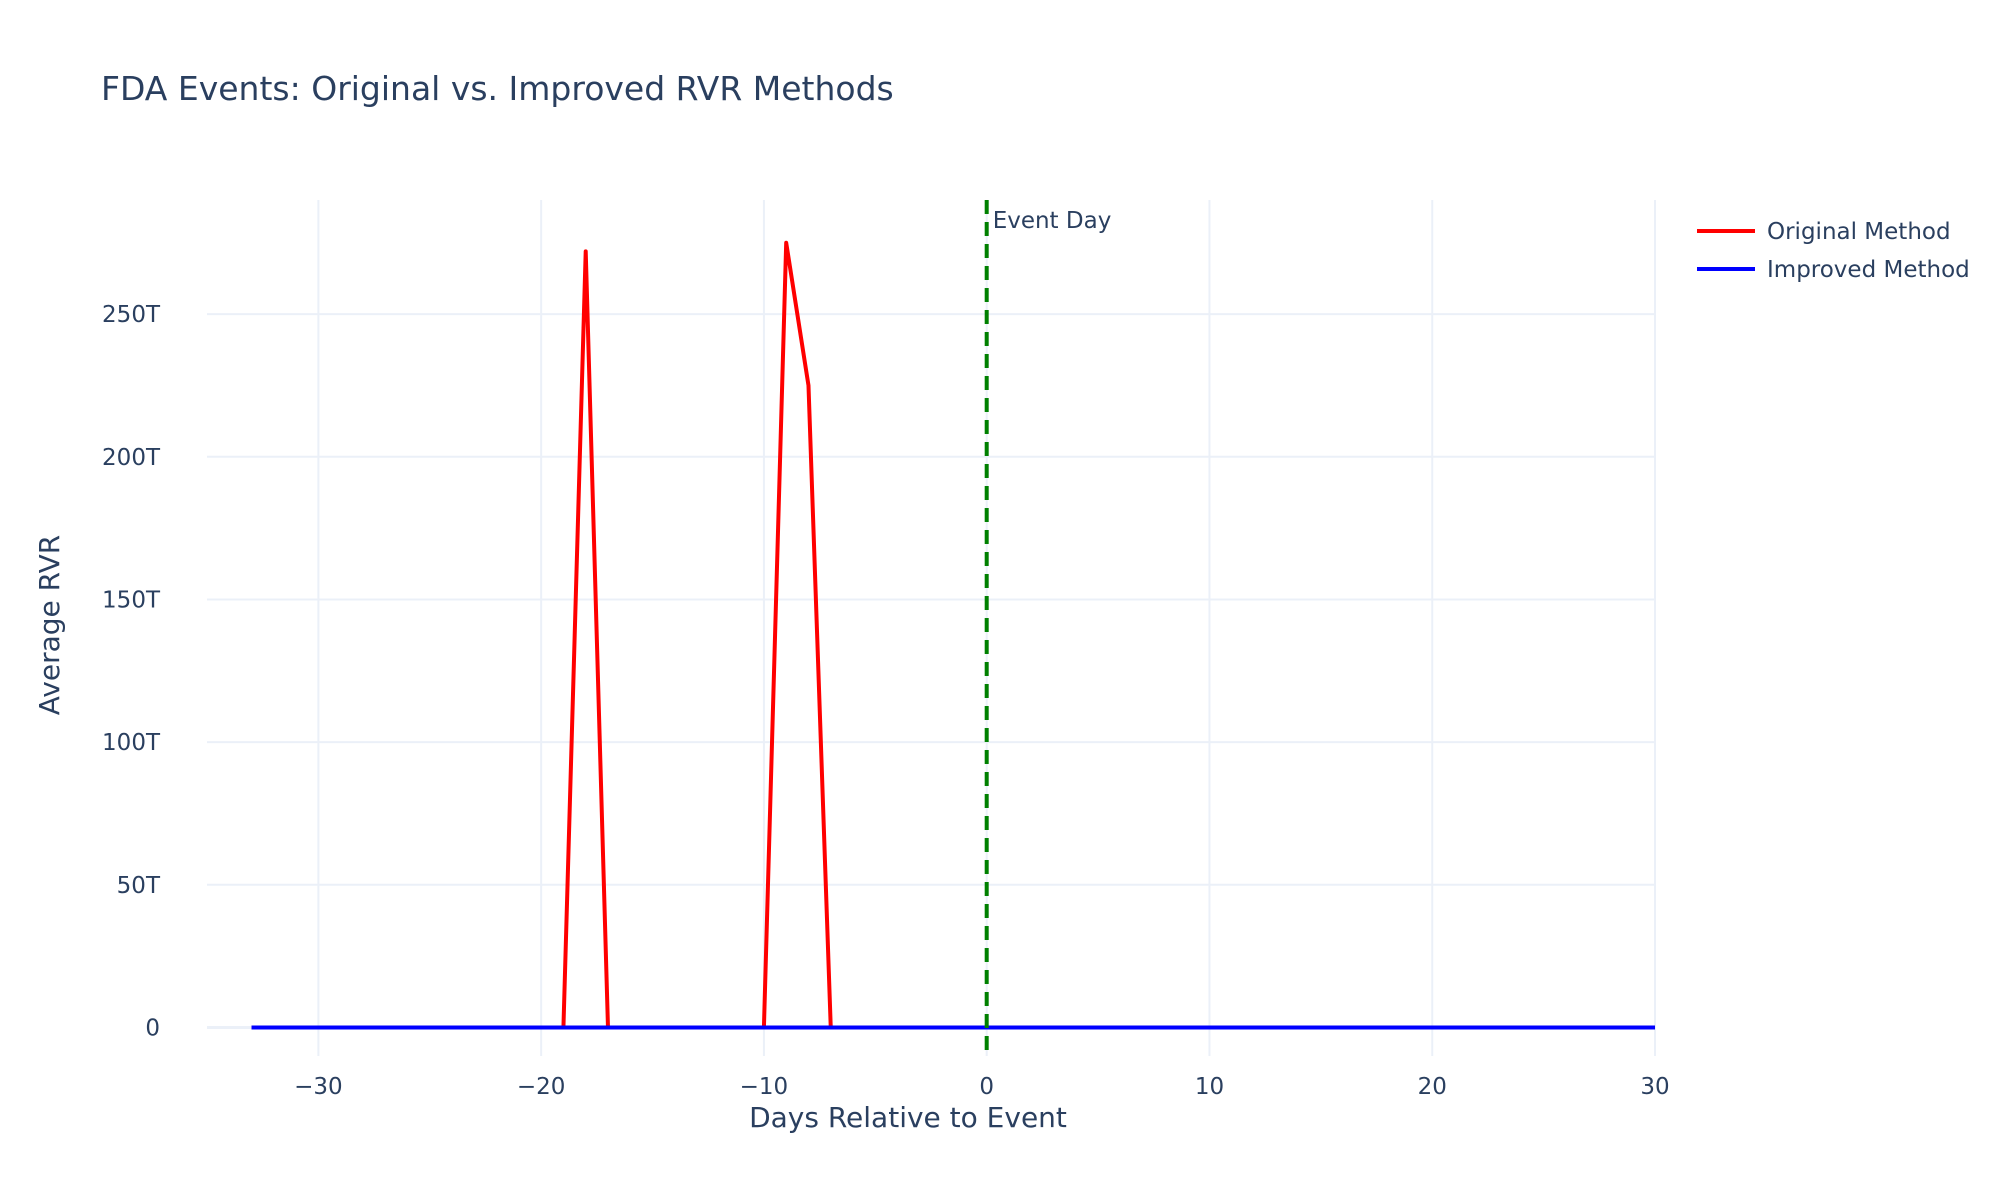 Image resolution: width=2000 pixels, height=1200 pixels. What do you see at coordinates (908, 1117) in the screenshot?
I see `x-axis-title: Days Relative to Event` at bounding box center [908, 1117].